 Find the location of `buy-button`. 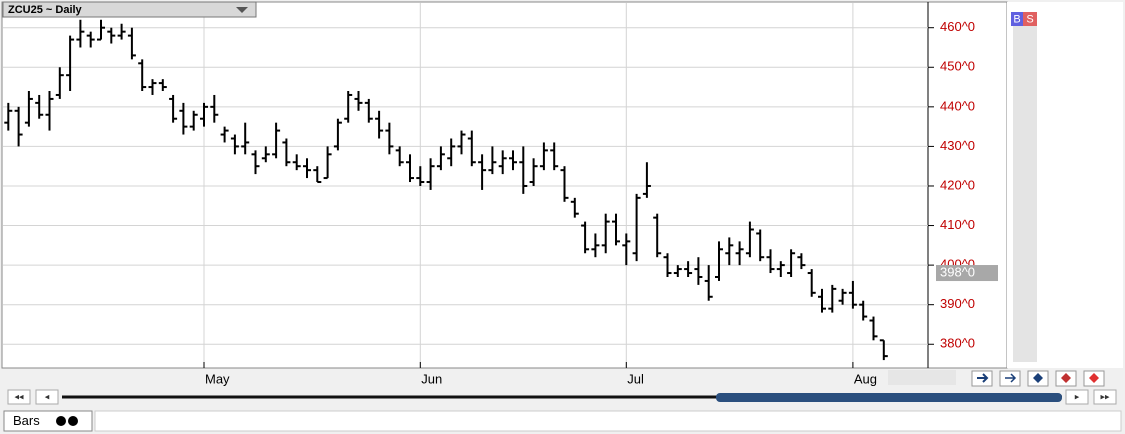

buy-button is located at coordinates (1017, 19).